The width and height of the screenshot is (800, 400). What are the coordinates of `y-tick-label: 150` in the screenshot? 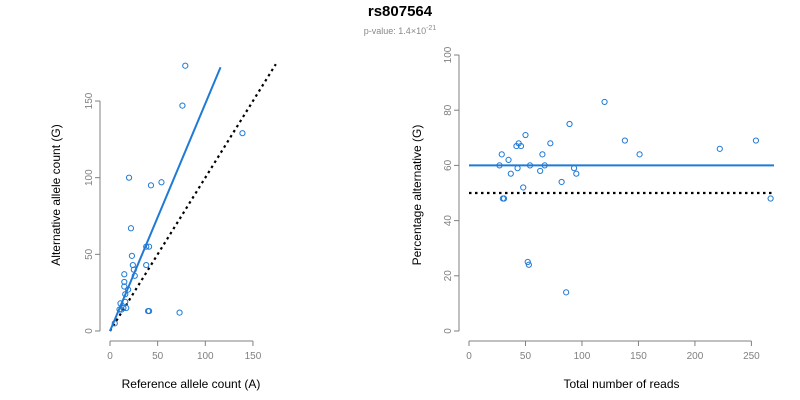 It's located at (89, 100).